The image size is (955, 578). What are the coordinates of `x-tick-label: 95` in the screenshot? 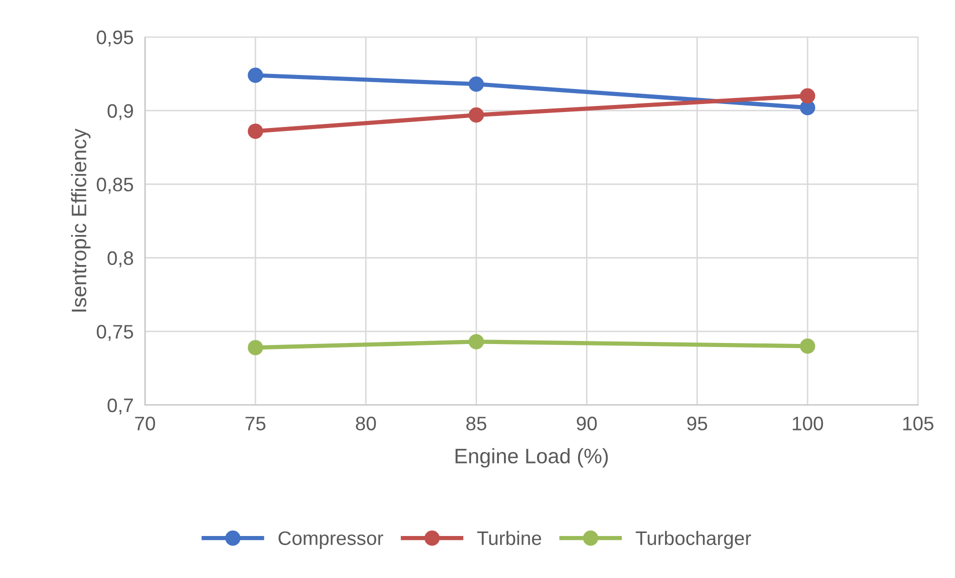 It's located at (697, 423).